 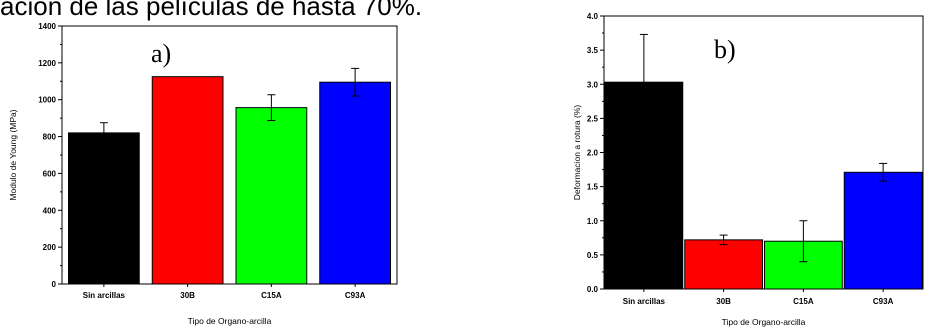 What do you see at coordinates (13, 154) in the screenshot?
I see `y-axis-label: Modulo de Young (MPa)` at bounding box center [13, 154].